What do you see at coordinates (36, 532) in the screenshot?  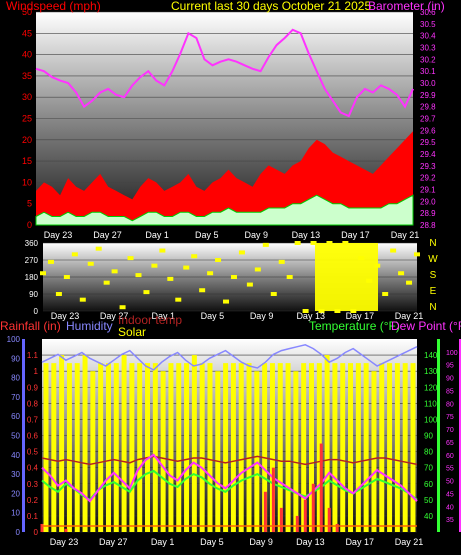 I see `rain-tick-0: 0` at bounding box center [36, 532].